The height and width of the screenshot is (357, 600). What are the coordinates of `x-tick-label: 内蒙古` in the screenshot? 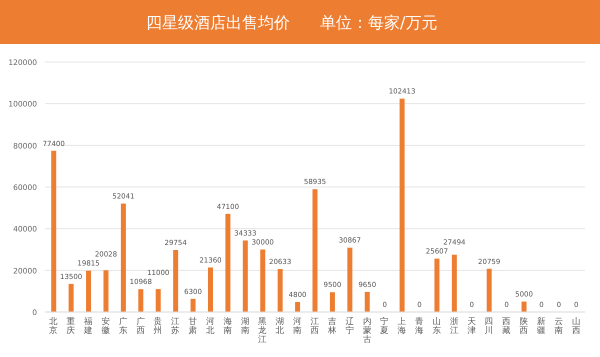 It's located at (367, 330).